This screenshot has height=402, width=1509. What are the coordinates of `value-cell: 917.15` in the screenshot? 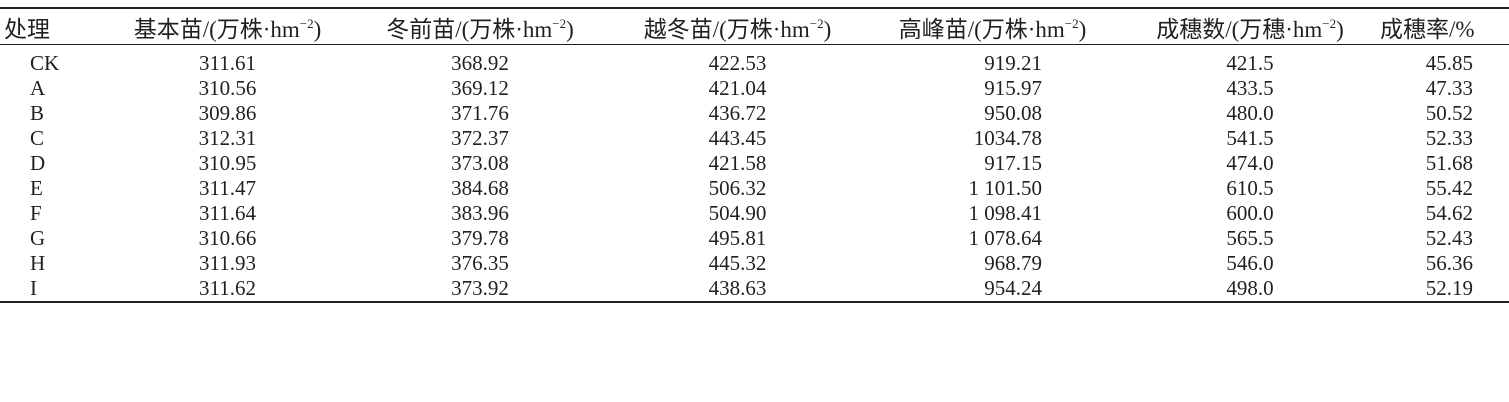 It's located at (1013, 163).